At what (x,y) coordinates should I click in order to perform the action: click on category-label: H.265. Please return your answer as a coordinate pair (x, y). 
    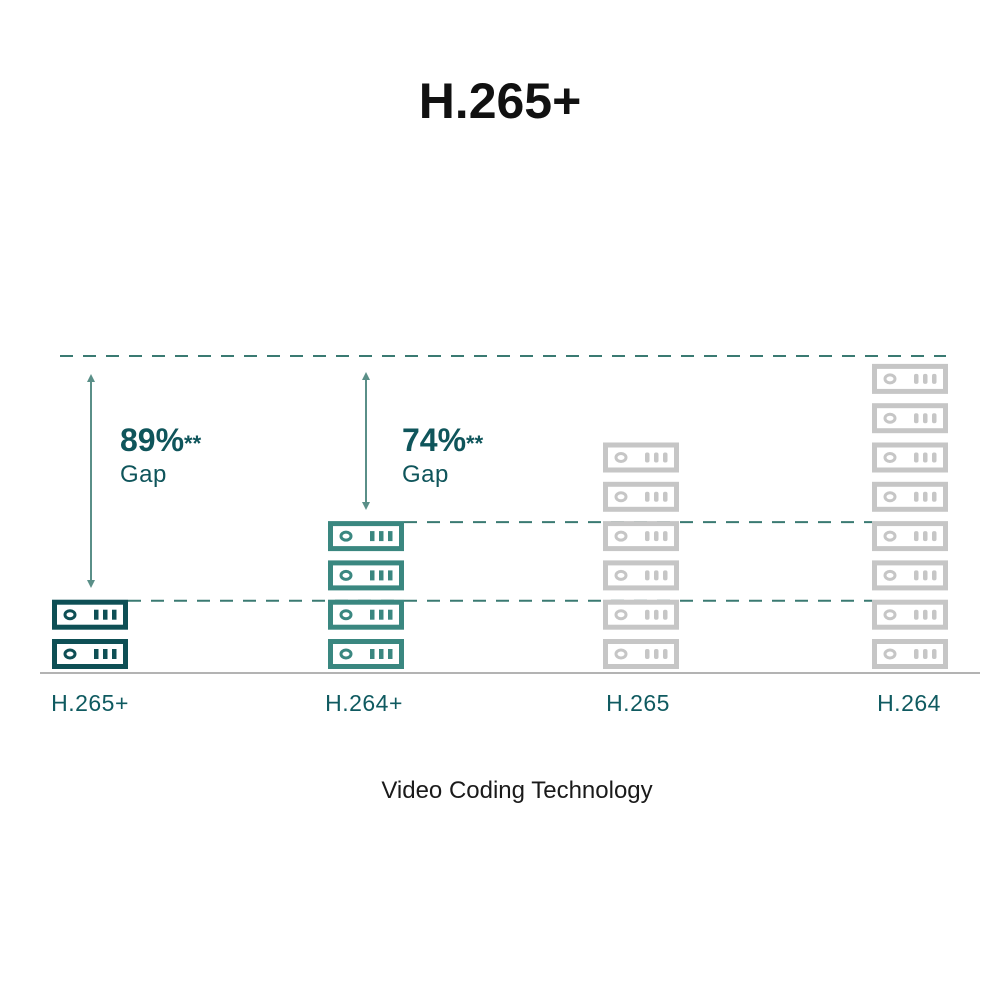
    Looking at the image, I should click on (638, 703).